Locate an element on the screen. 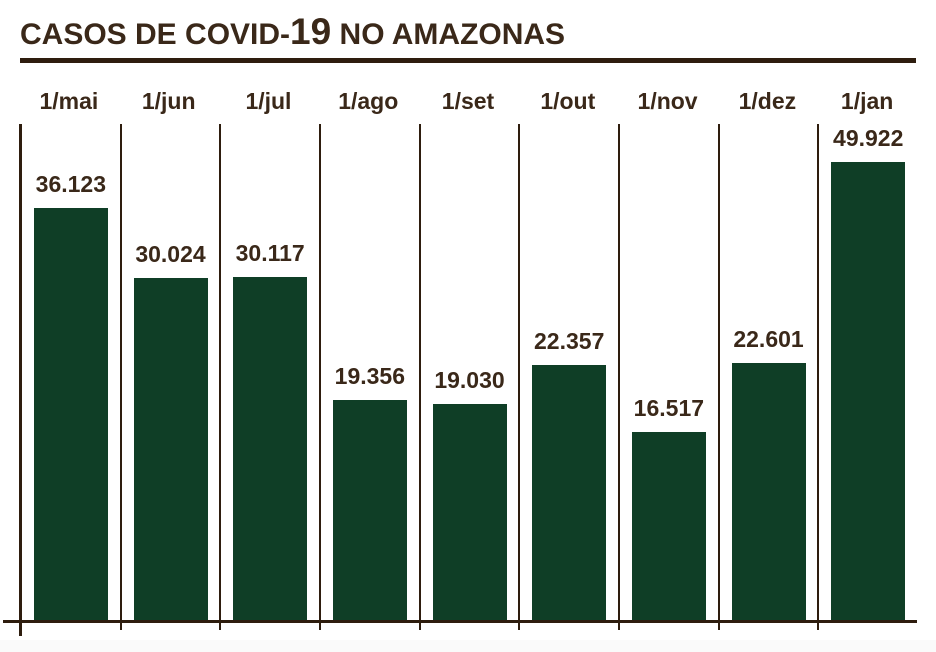  chart-column: 16.517 is located at coordinates (668, 377).